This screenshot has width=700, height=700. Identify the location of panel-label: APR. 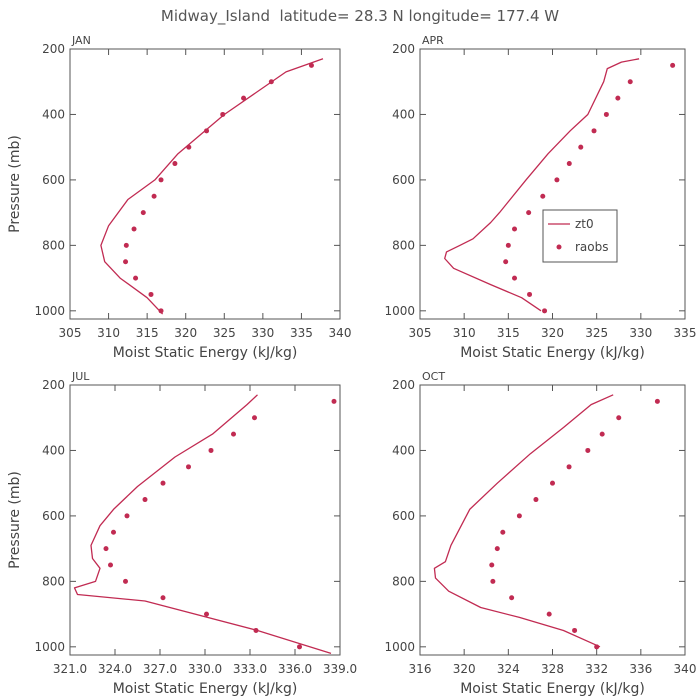
(433, 40).